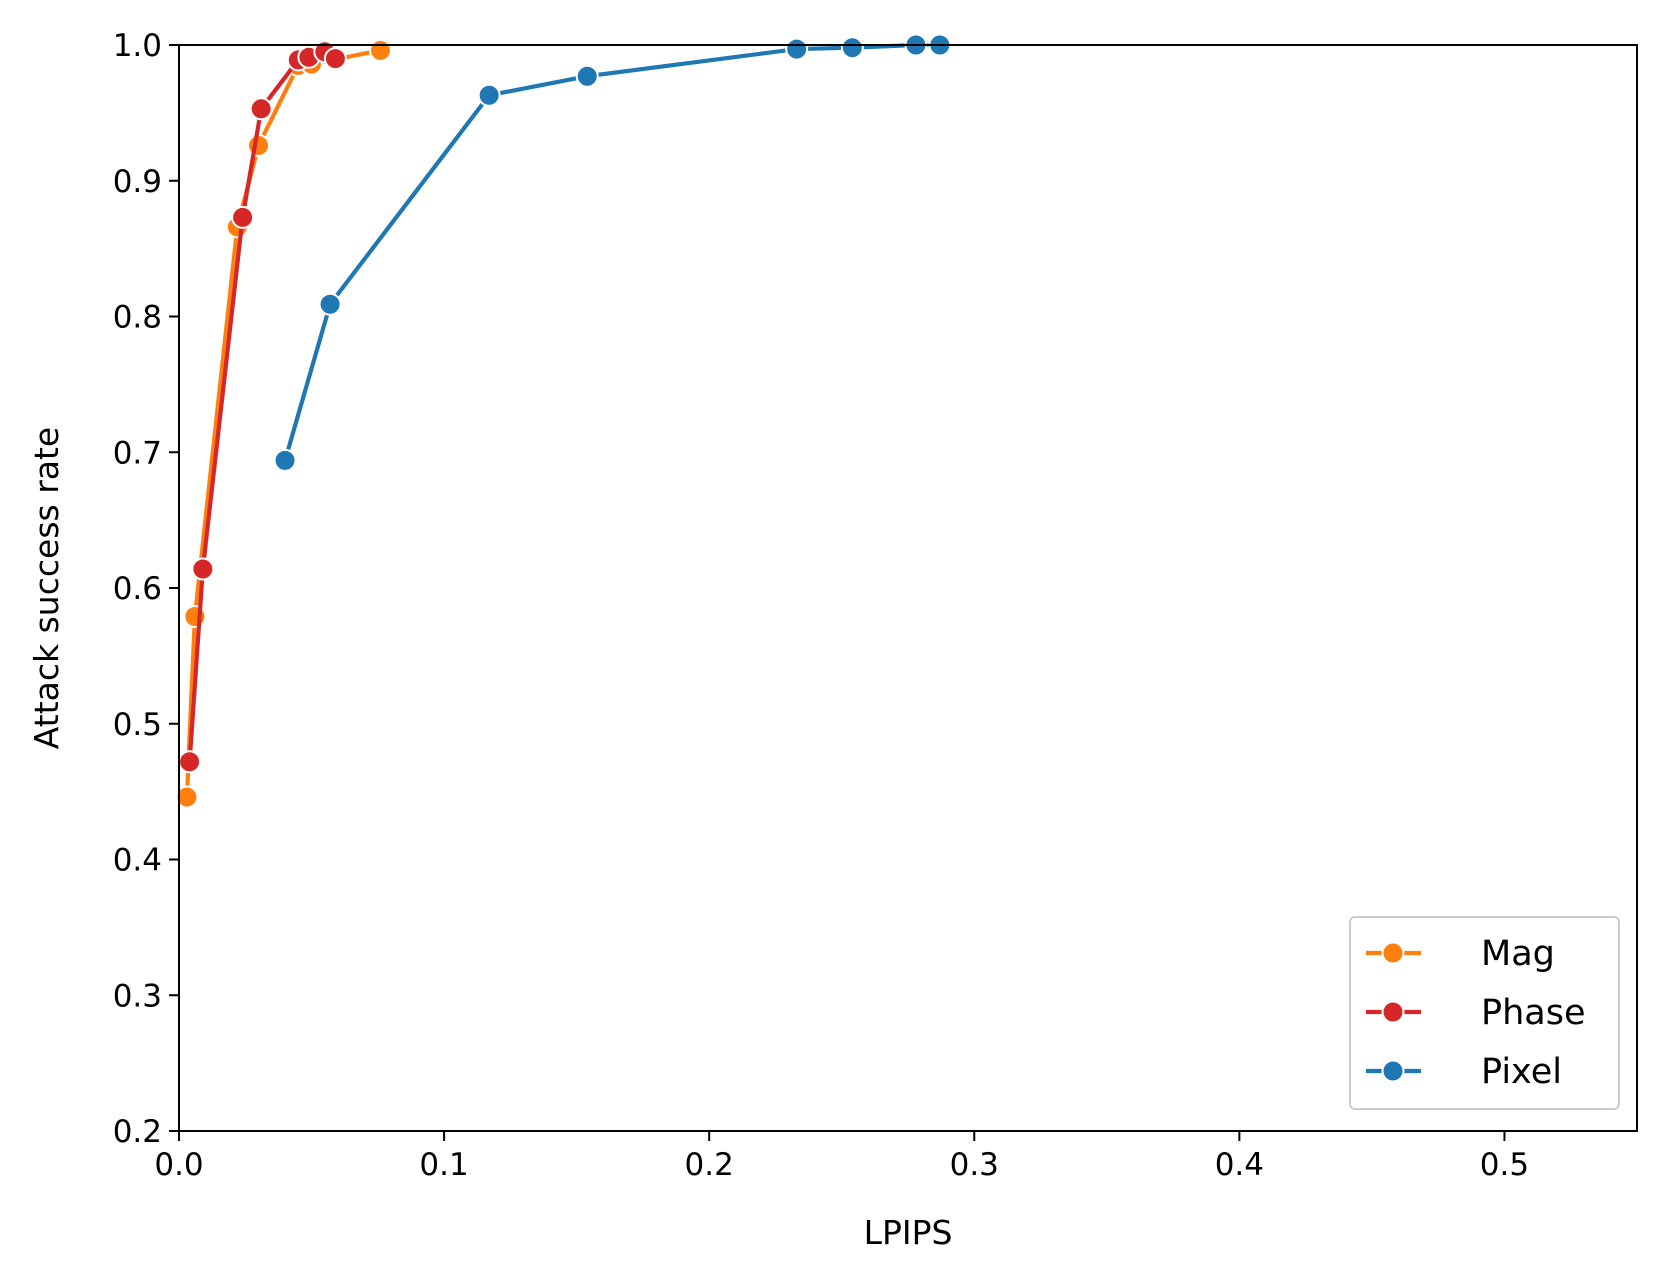 Image resolution: width=1661 pixels, height=1280 pixels. Describe the element at coordinates (137, 861) in the screenshot. I see `y-tick-label: 0.4` at that location.